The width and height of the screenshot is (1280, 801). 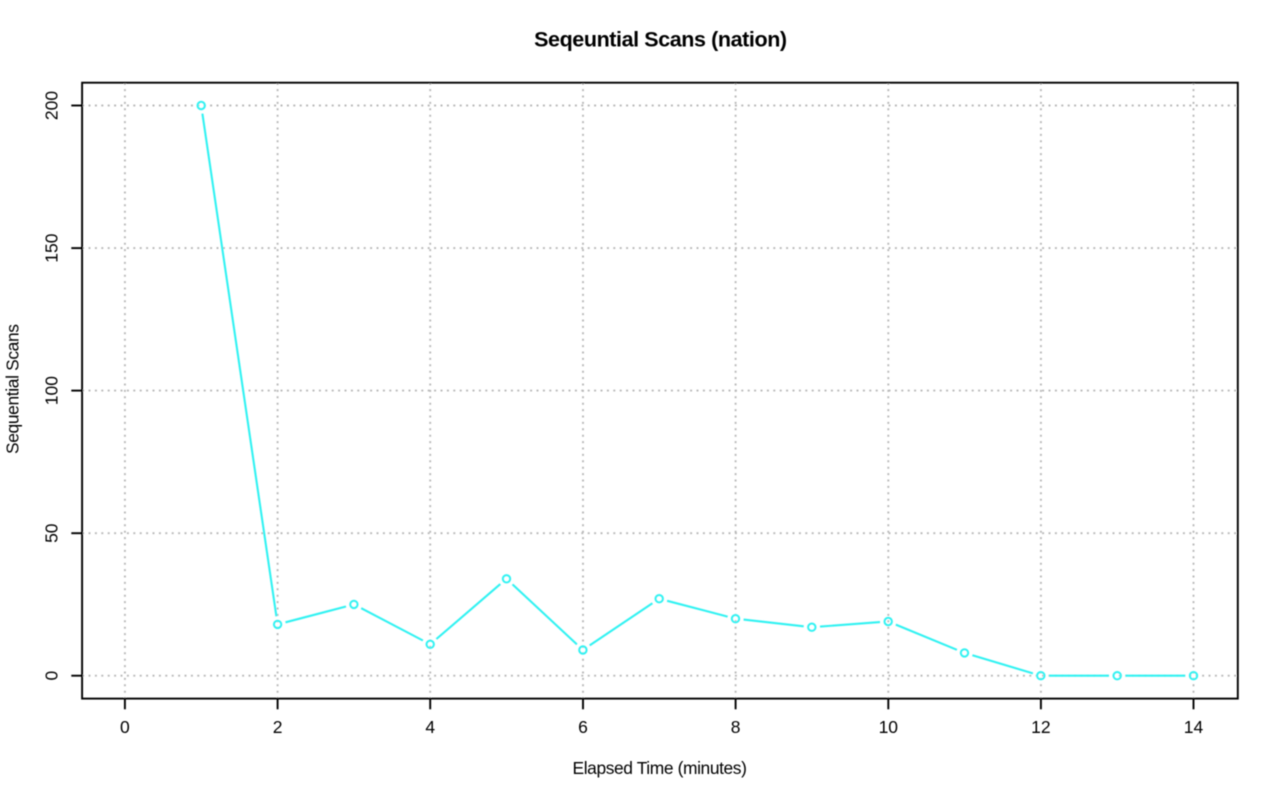 I want to click on svg-text: 12, so click(x=1040, y=727).